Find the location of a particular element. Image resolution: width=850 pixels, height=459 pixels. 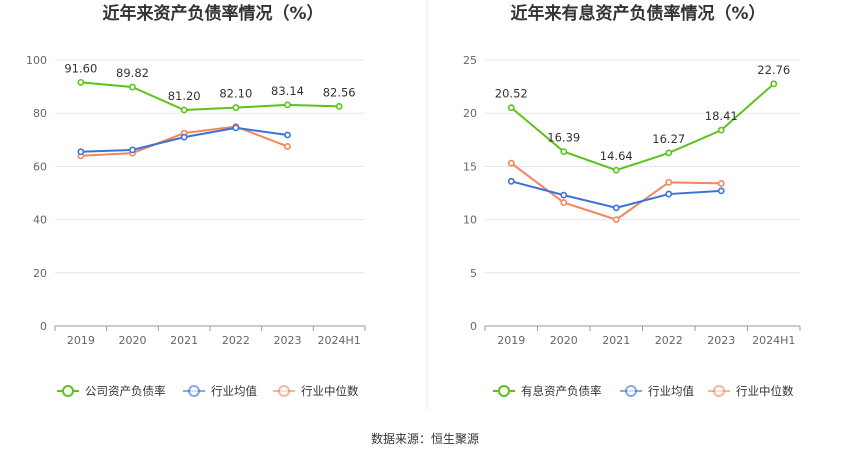

legend-label: 公司资产负债率 is located at coordinates (125, 391).